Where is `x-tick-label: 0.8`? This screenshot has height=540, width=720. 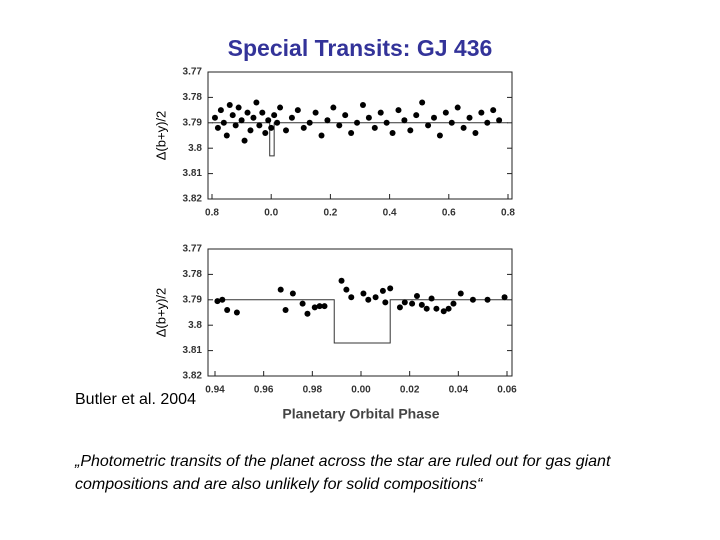
x-tick-label: 0.8 is located at coordinates (508, 213).